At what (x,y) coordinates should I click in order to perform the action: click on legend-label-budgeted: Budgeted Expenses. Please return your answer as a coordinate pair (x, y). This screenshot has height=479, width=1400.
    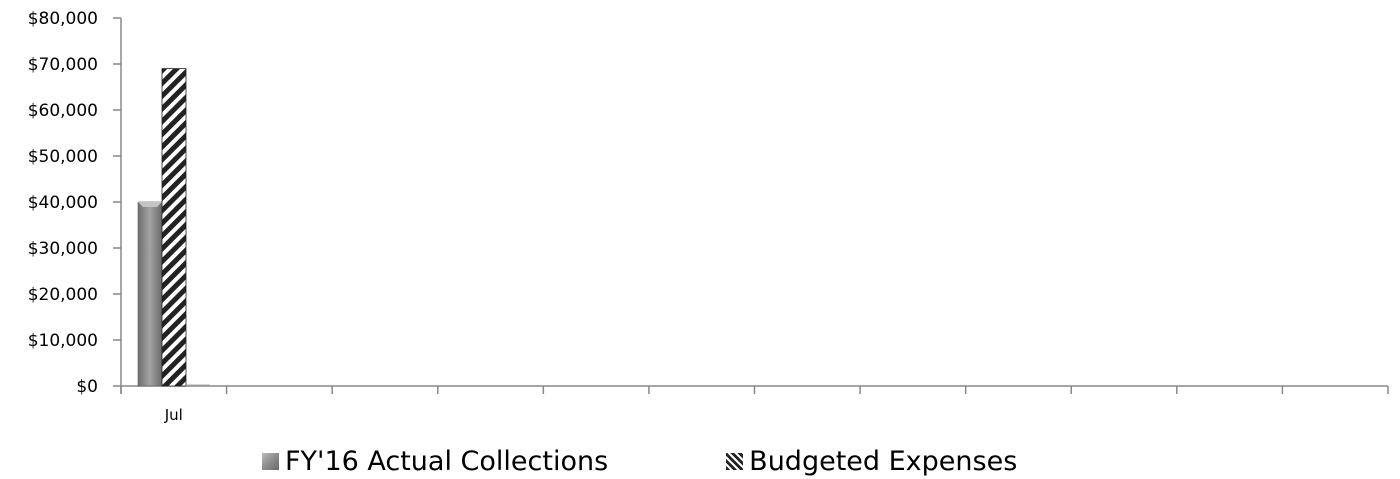
    Looking at the image, I should click on (883, 461).